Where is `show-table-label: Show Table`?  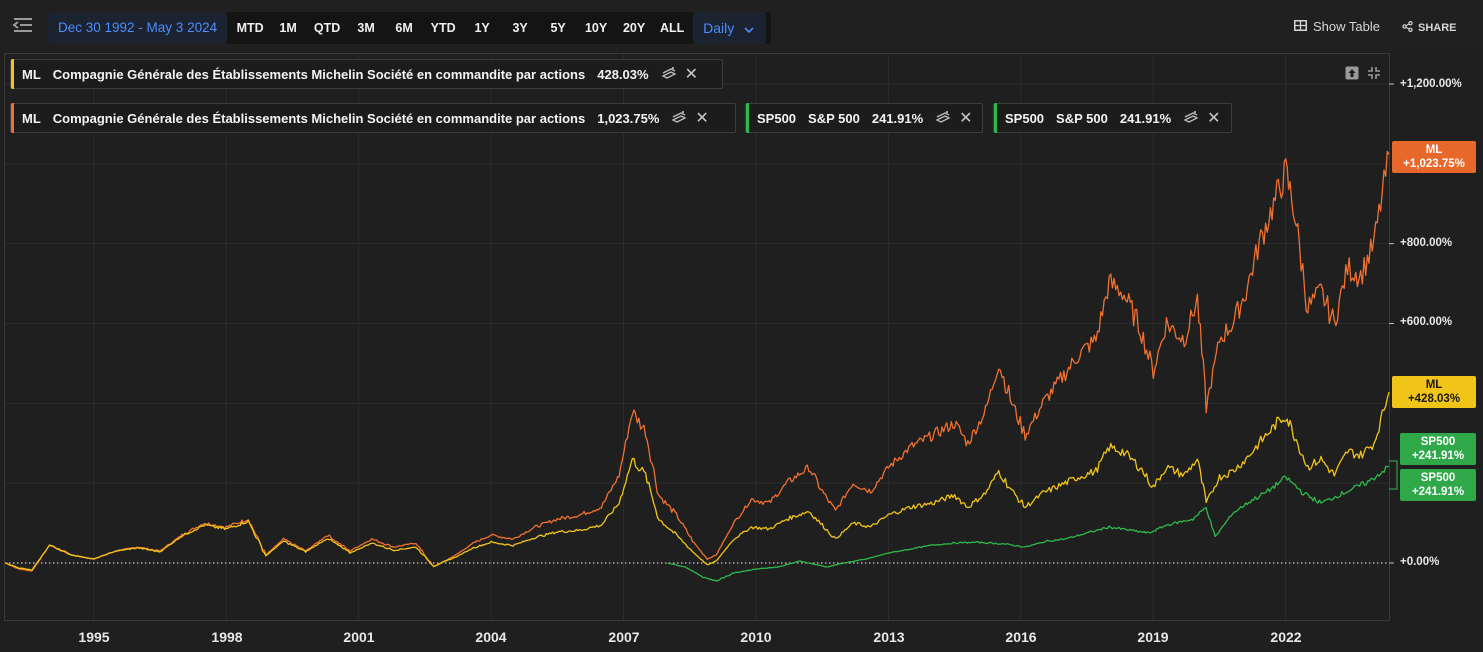 show-table-label: Show Table is located at coordinates (1346, 26).